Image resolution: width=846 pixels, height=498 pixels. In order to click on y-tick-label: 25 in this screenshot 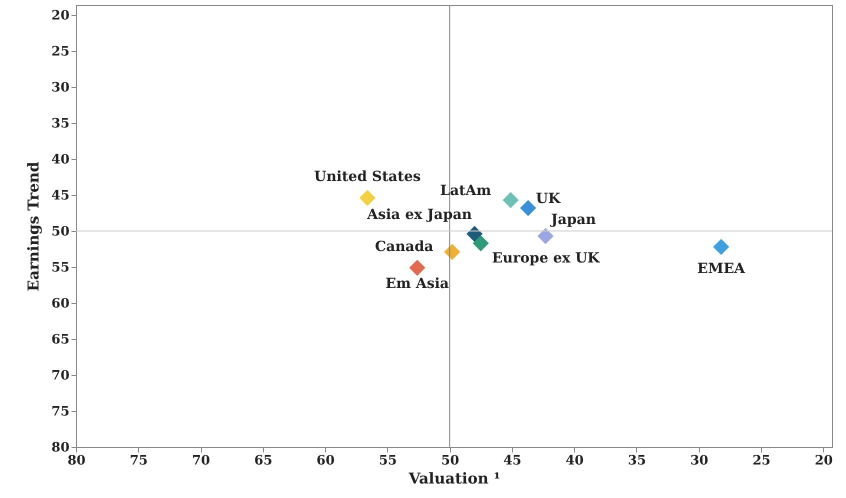, I will do `click(60, 52)`.